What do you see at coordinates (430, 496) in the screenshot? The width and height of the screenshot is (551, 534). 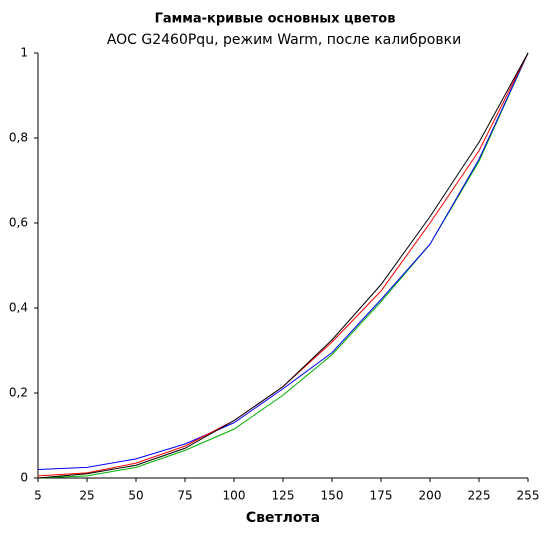 I see `x-tick-label: 200` at bounding box center [430, 496].